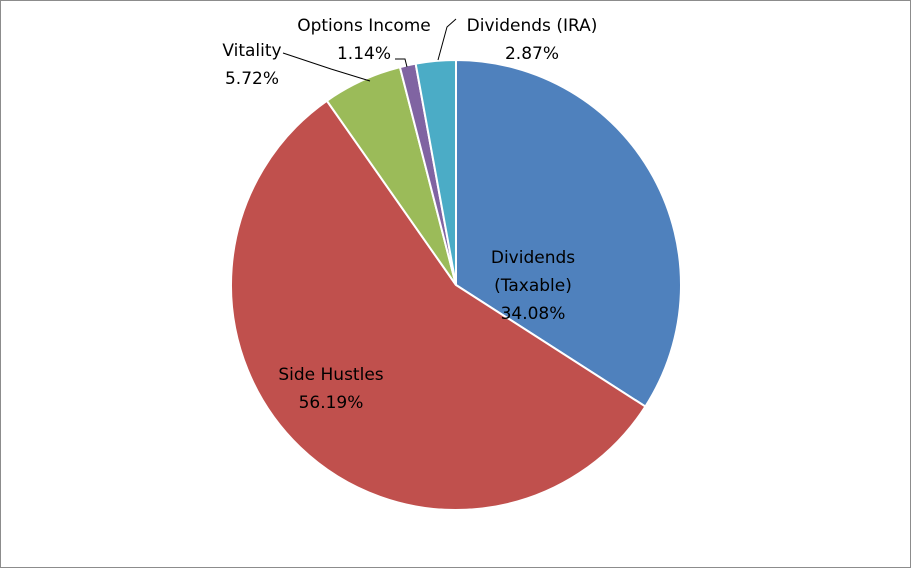 This screenshot has width=911, height=568. Describe the element at coordinates (532, 54) in the screenshot. I see `data-label-percent: 2.87%` at that location.